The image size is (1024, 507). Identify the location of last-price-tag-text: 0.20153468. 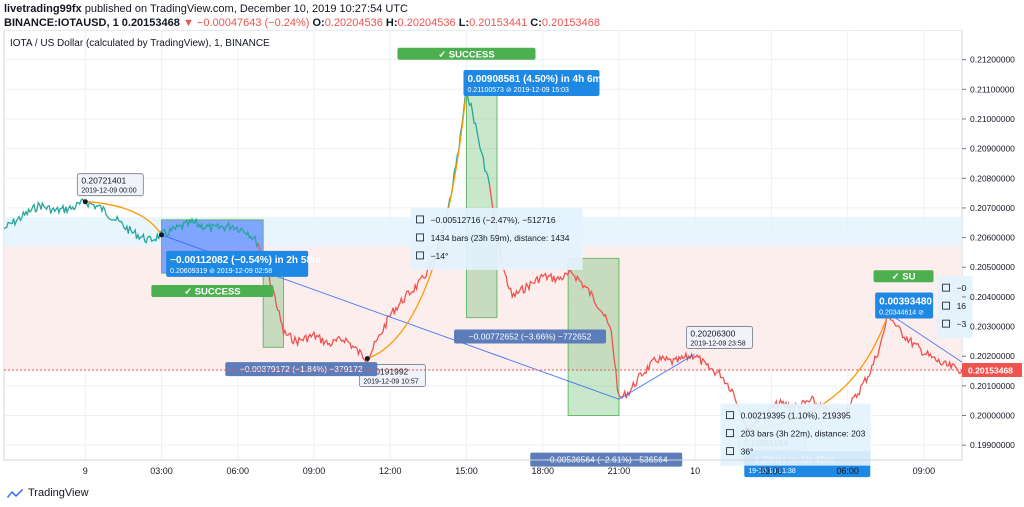
(990, 371).